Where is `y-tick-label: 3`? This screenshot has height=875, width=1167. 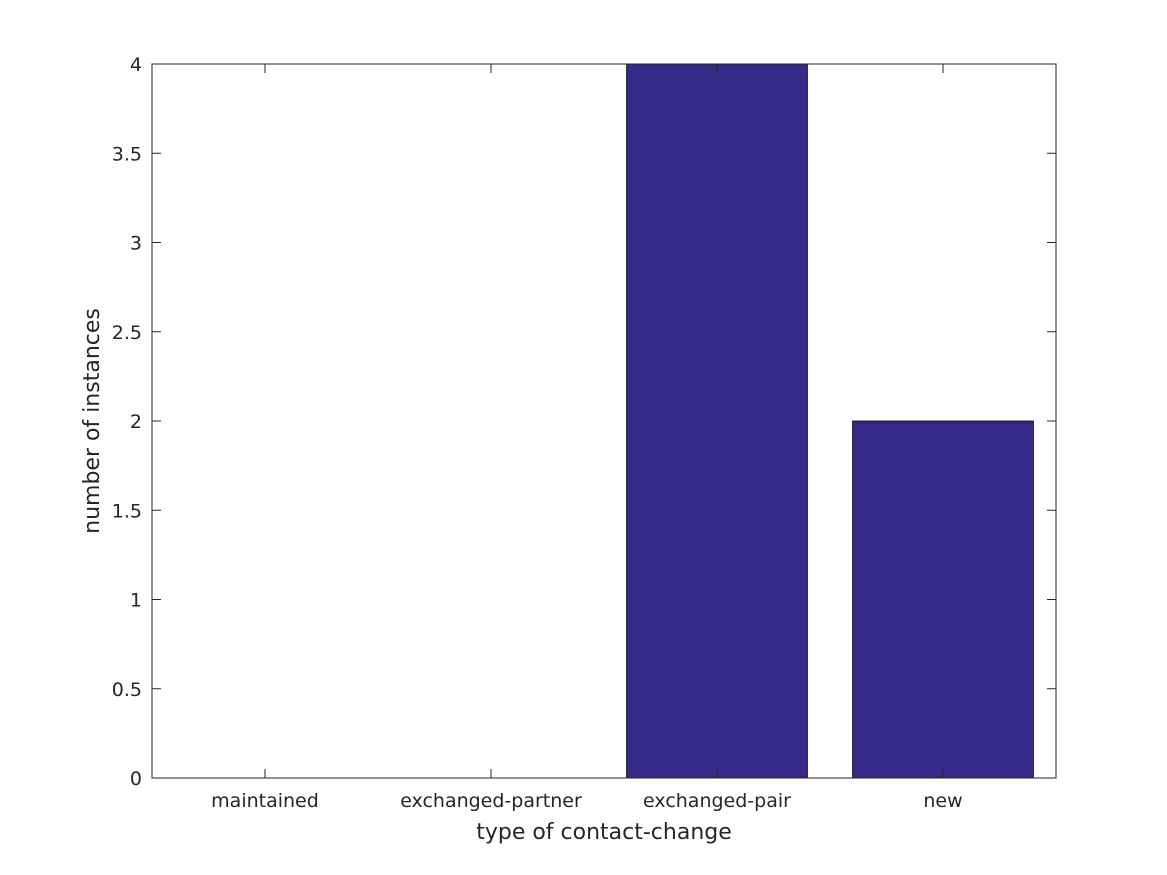 y-tick-label: 3 is located at coordinates (136, 244).